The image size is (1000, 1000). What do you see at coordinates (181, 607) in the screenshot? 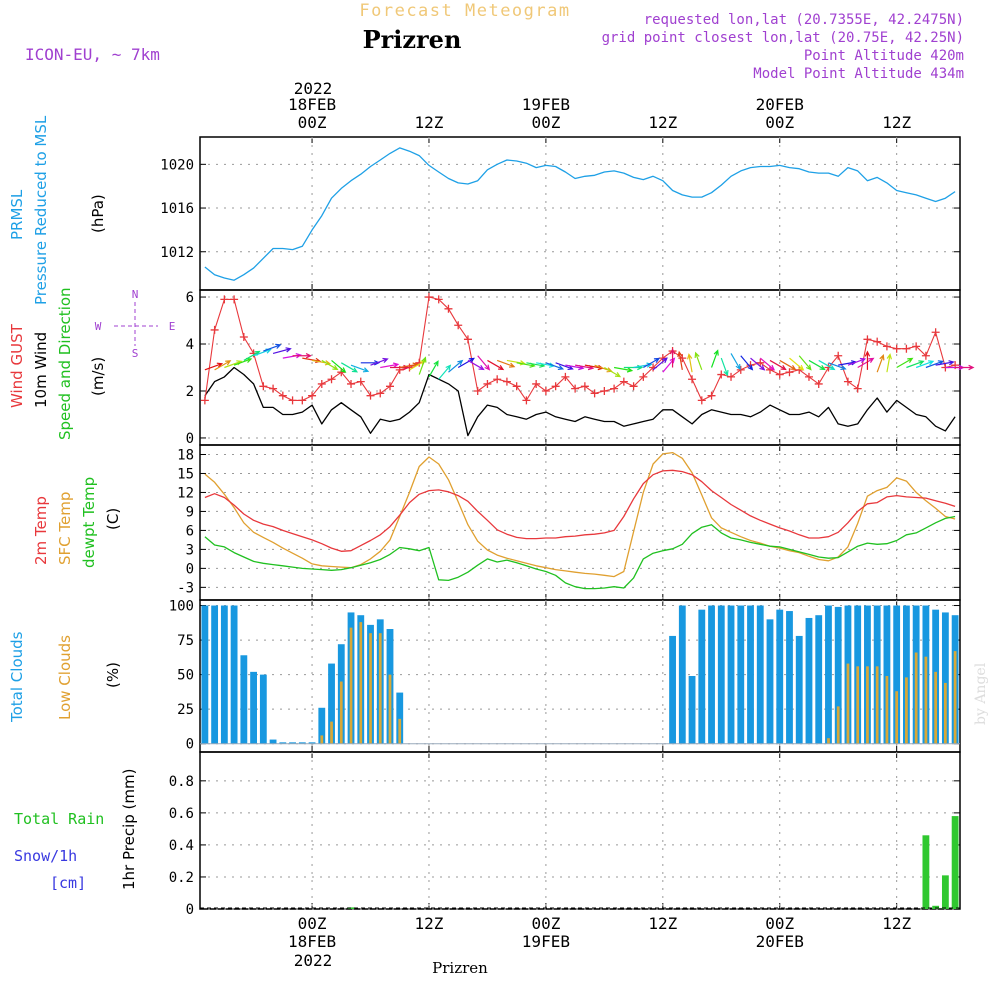
I see `y-tick-label: 100` at bounding box center [181, 607].